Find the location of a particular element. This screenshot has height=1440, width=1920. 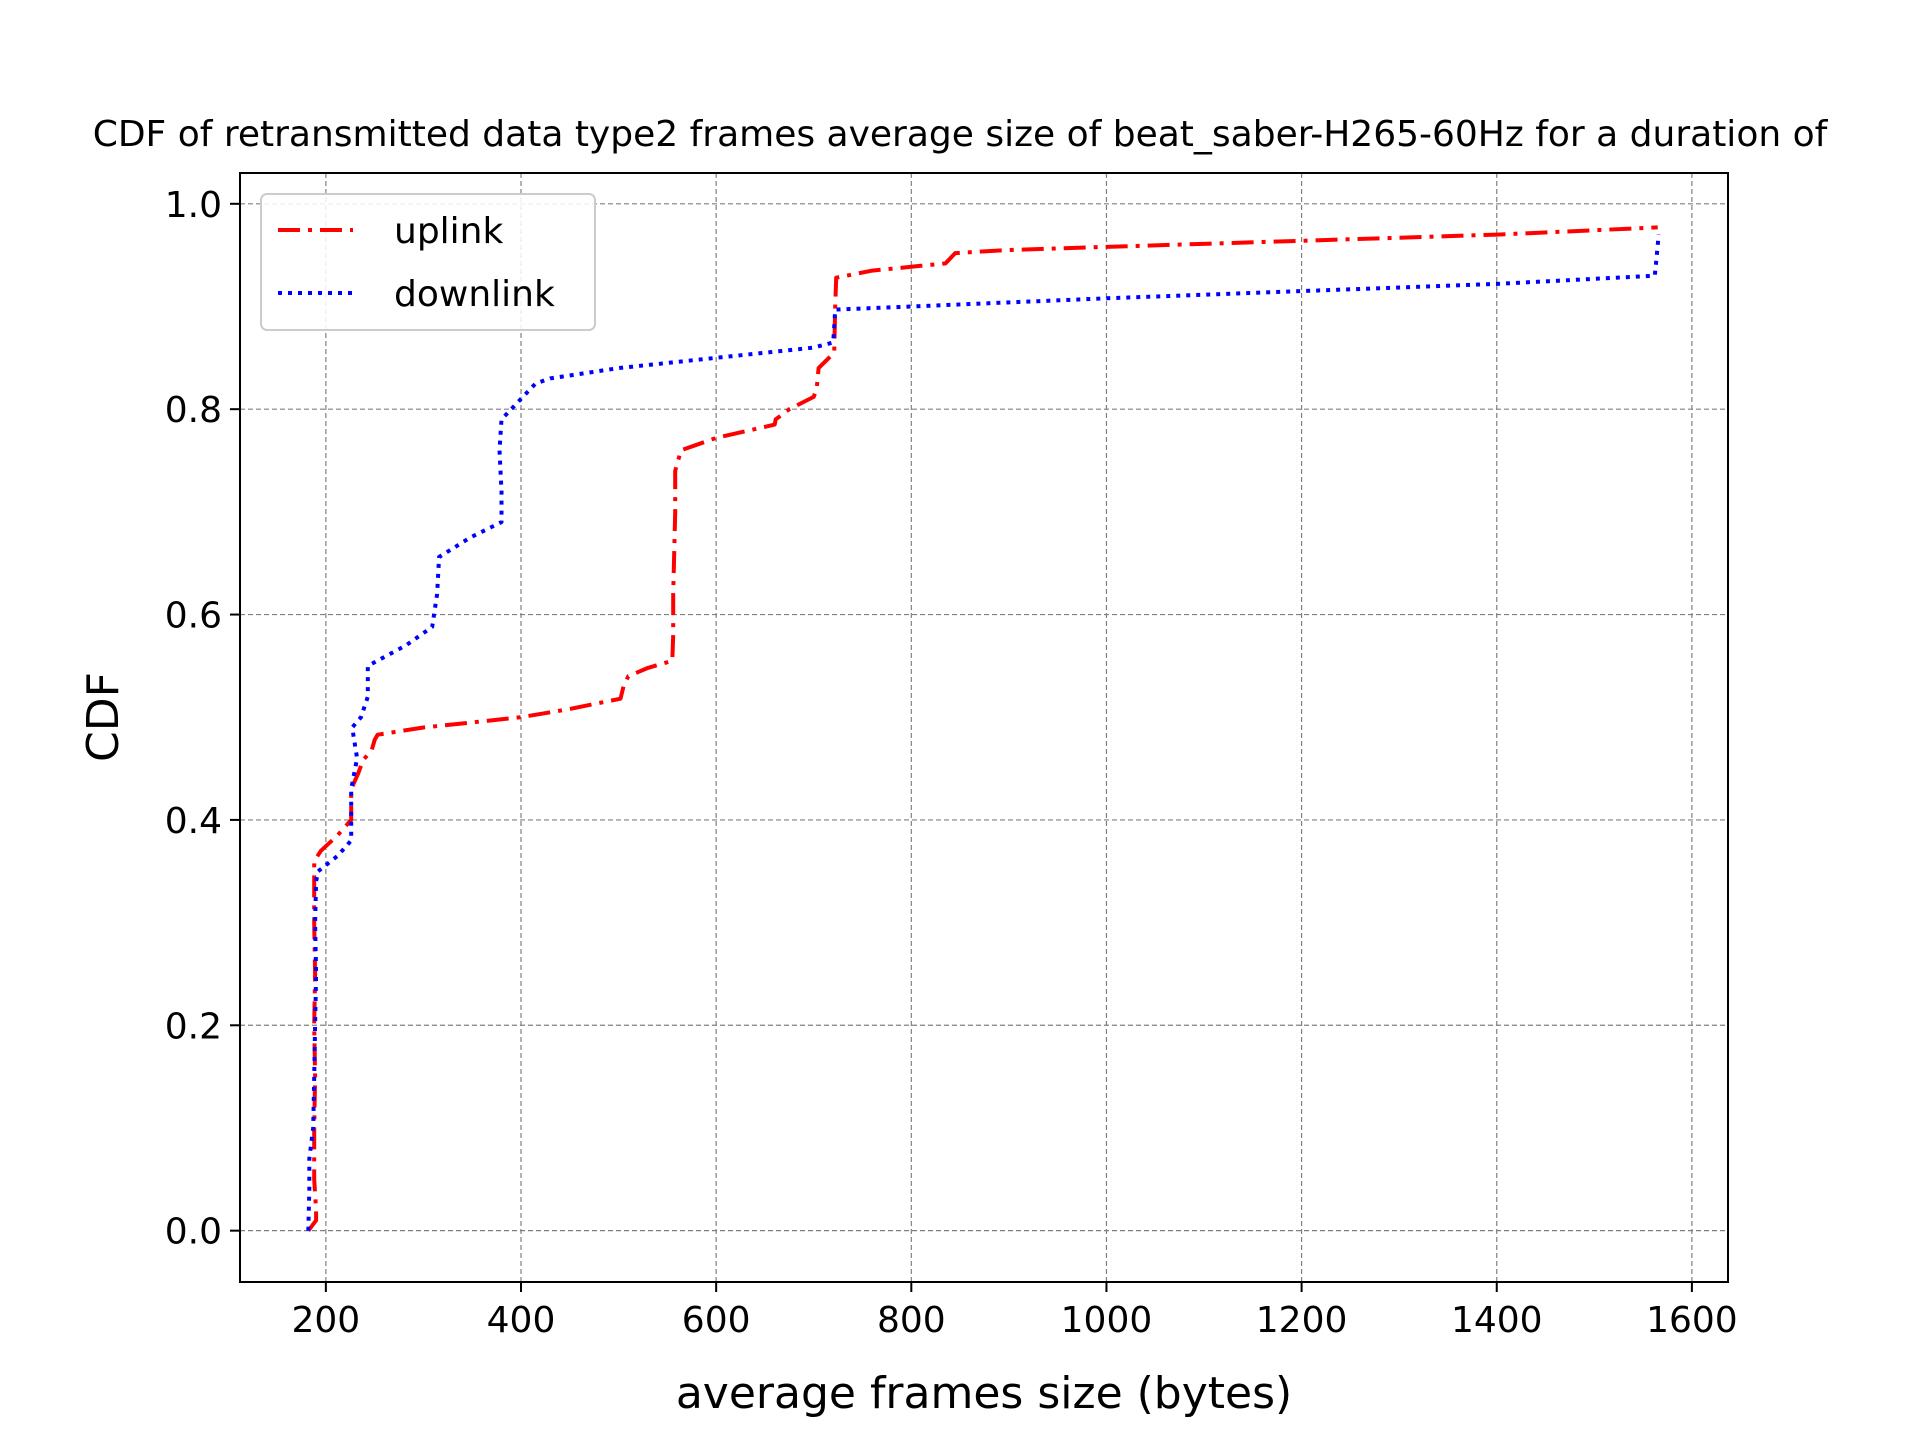

y-axis-label: CDF is located at coordinates (103, 717).